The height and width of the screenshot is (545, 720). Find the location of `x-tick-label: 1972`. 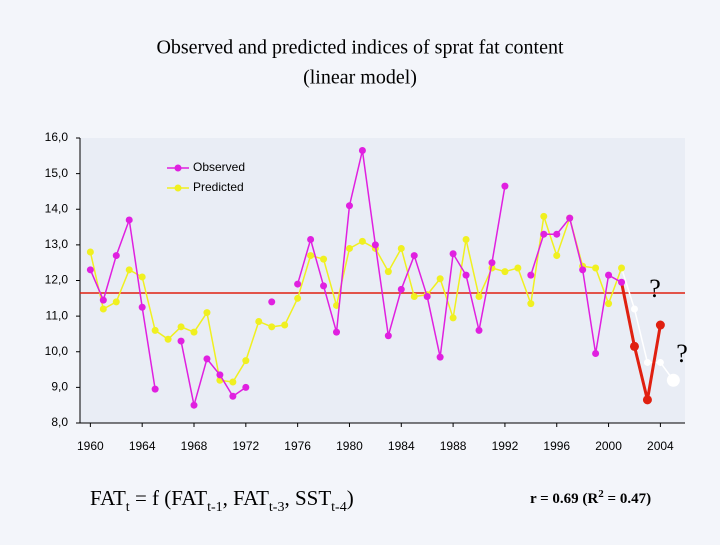

x-tick-label: 1972 is located at coordinates (245, 446).